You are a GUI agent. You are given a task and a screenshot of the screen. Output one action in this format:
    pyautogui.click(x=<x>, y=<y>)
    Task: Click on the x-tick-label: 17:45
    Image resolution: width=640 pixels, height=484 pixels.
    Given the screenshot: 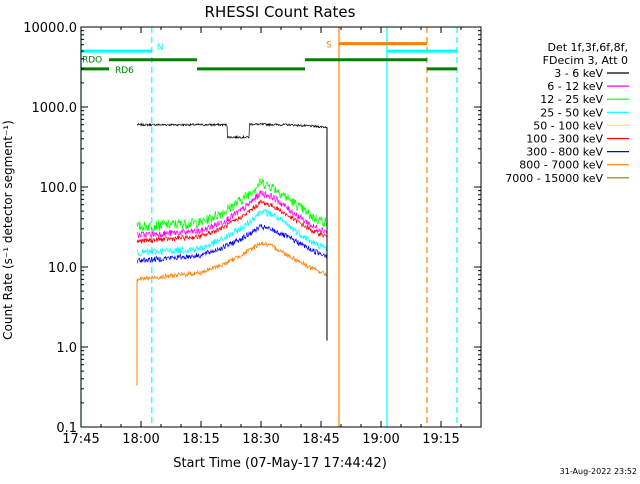 What is the action you would take?
    pyautogui.click(x=80, y=439)
    